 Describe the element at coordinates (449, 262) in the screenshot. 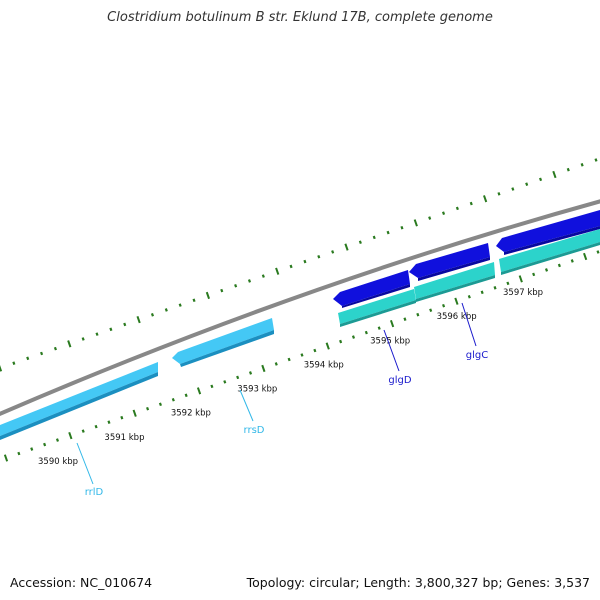

I see `cds-feature-glgC` at that location.